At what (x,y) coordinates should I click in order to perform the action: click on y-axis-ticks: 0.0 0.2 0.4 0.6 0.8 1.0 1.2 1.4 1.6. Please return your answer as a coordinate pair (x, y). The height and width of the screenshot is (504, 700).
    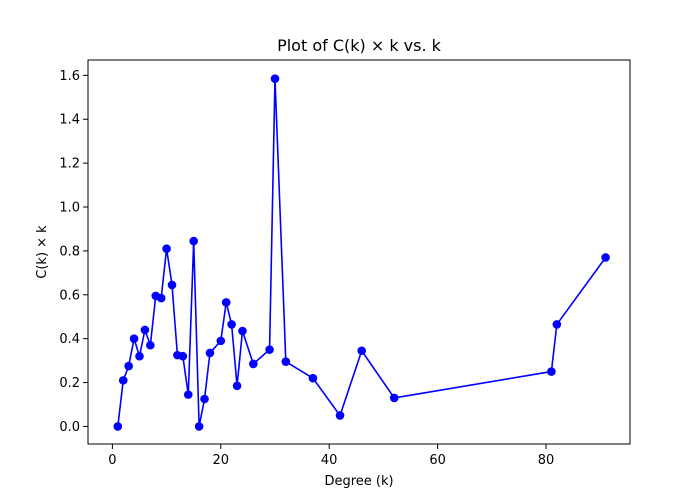
    Looking at the image, I should click on (73, 252).